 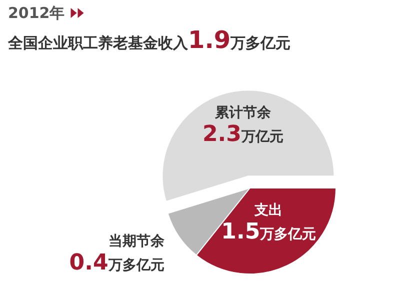 What do you see at coordinates (243, 135) in the screenshot?
I see `data-label: 2.3万亿元` at bounding box center [243, 135].